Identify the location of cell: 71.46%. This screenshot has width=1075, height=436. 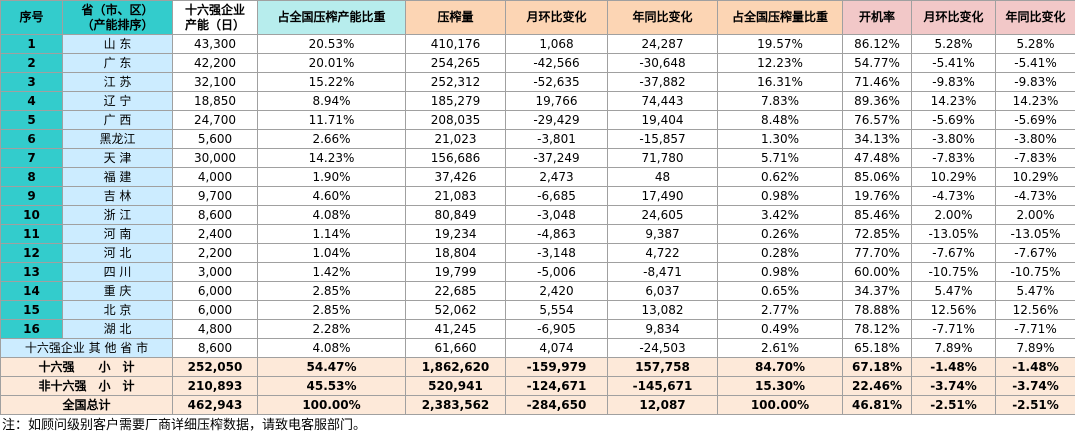
(877, 82).